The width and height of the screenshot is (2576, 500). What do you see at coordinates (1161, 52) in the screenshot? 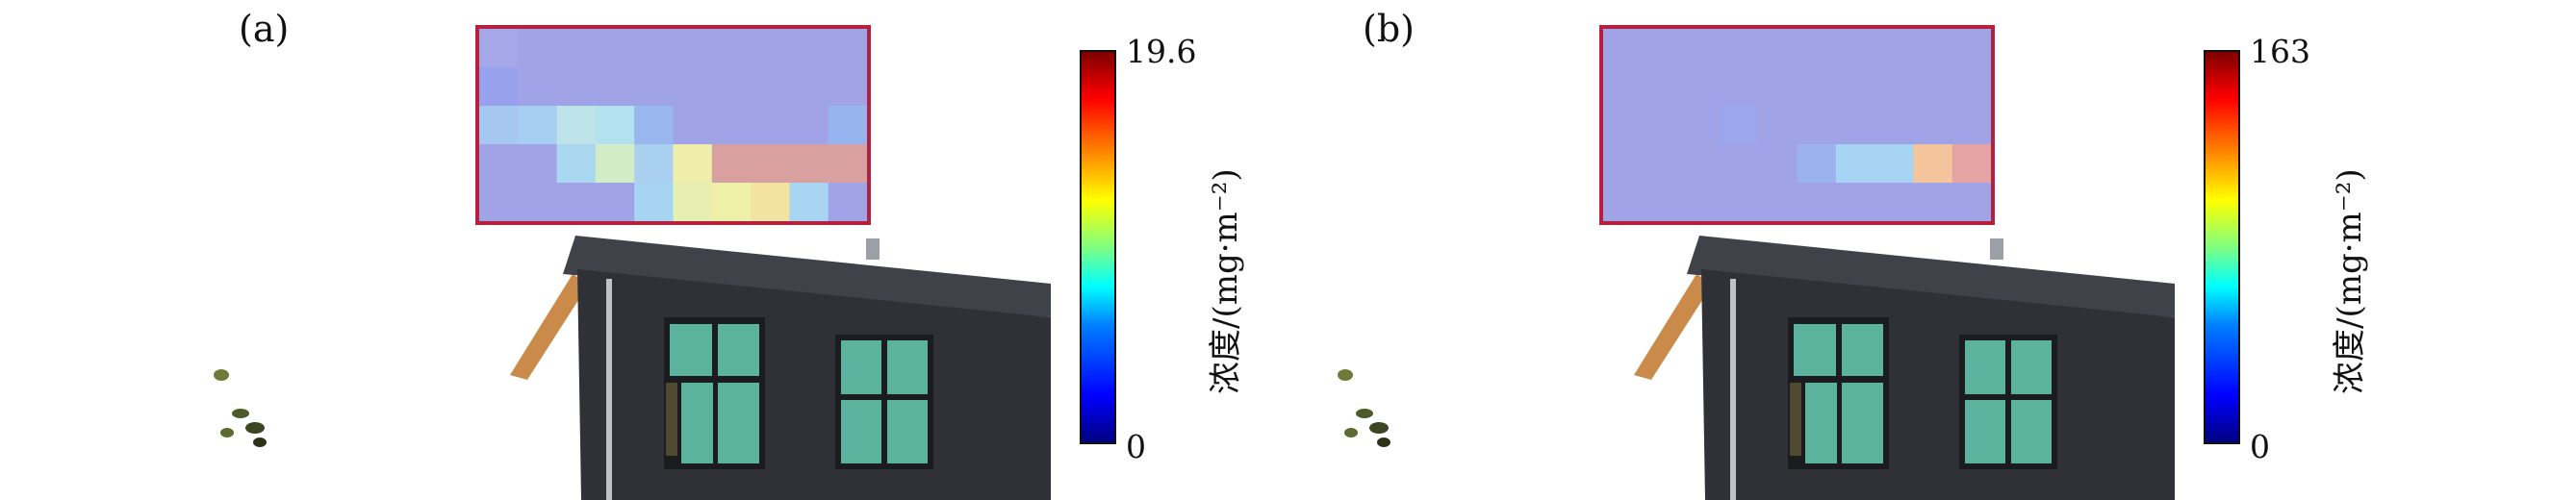
I see `colorbar-max-label: 19.6` at bounding box center [1161, 52].